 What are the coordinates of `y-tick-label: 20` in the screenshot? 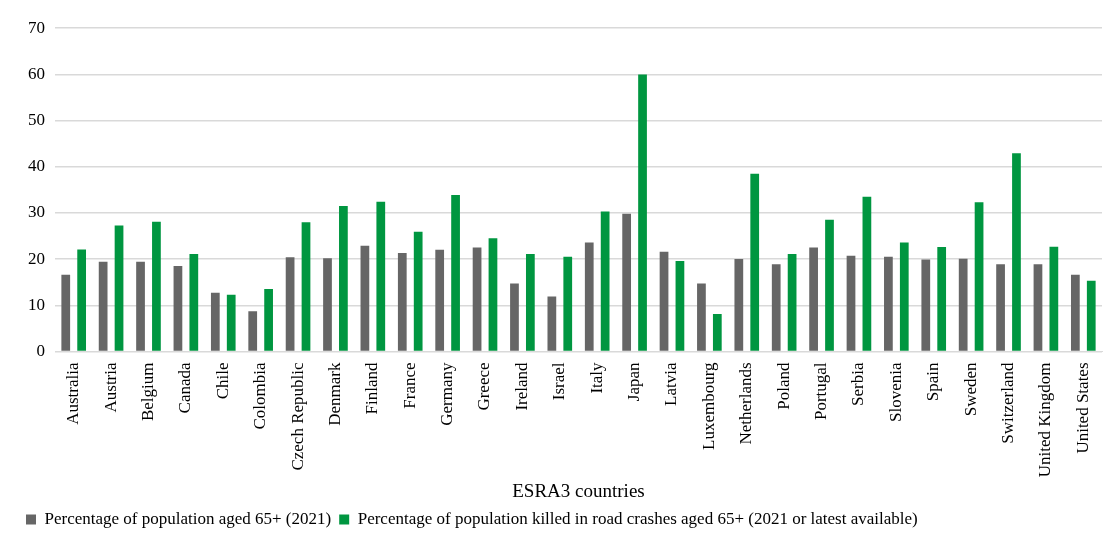 It's located at (36, 258).